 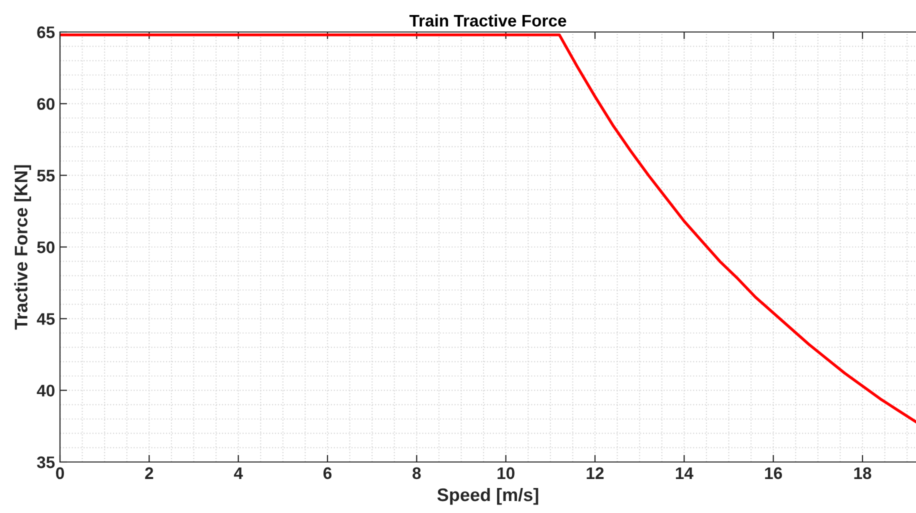 I want to click on x-tick-label: 2, so click(x=149, y=473).